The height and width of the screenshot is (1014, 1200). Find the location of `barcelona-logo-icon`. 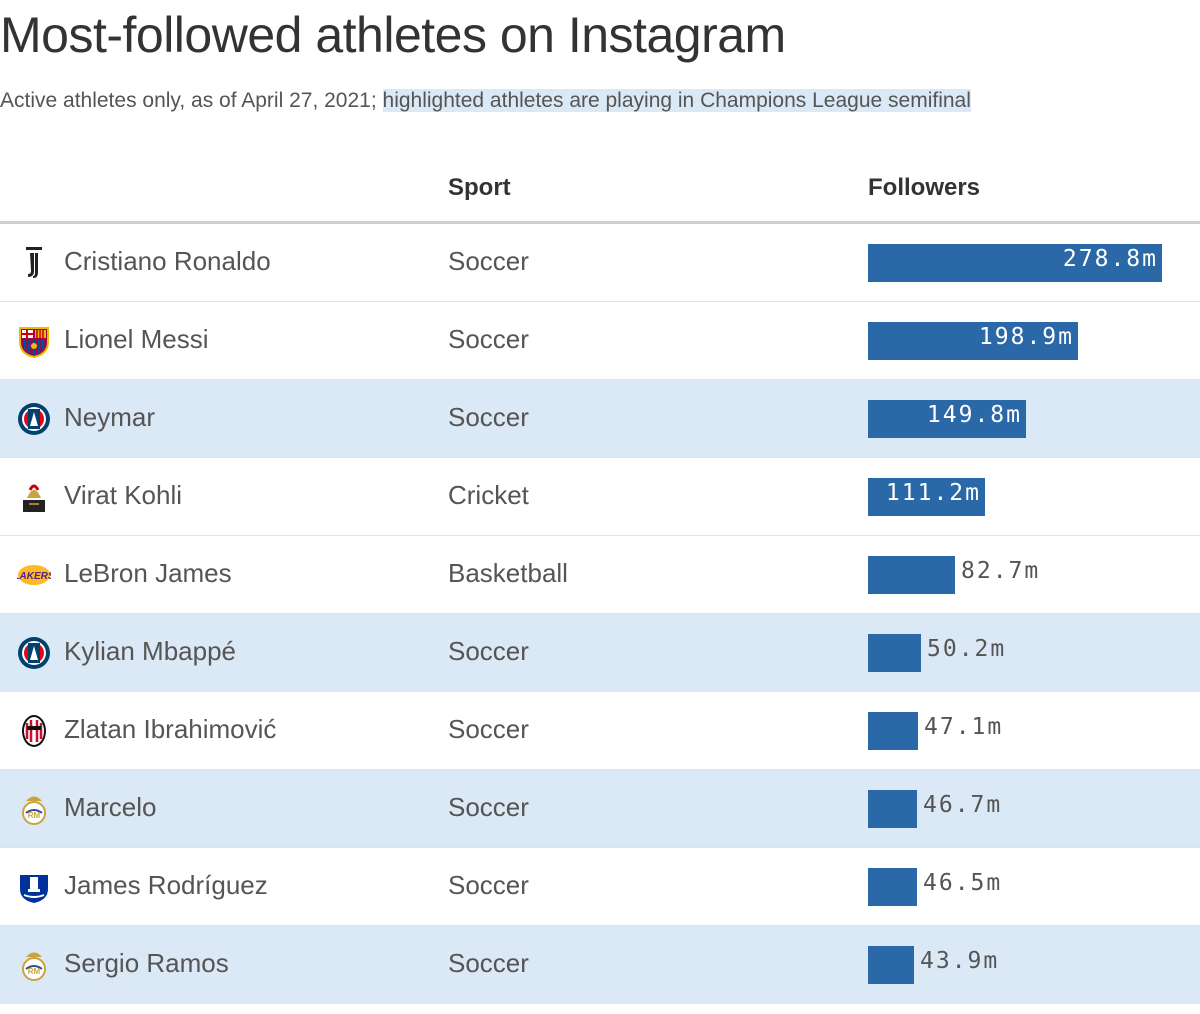

barcelona-logo-icon is located at coordinates (34, 341).